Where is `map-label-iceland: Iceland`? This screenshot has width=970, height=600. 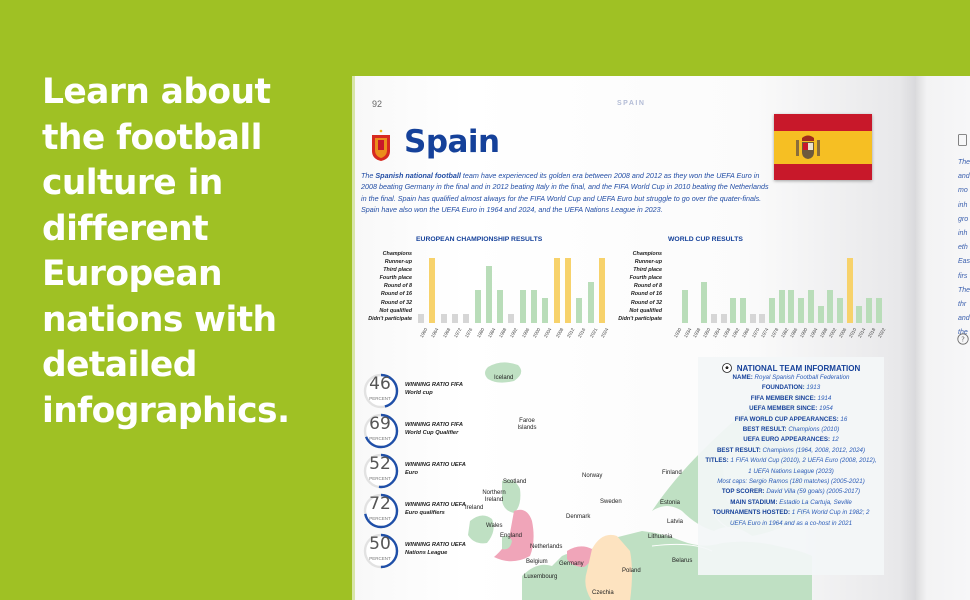
map-label-iceland: Iceland is located at coordinates (504, 378).